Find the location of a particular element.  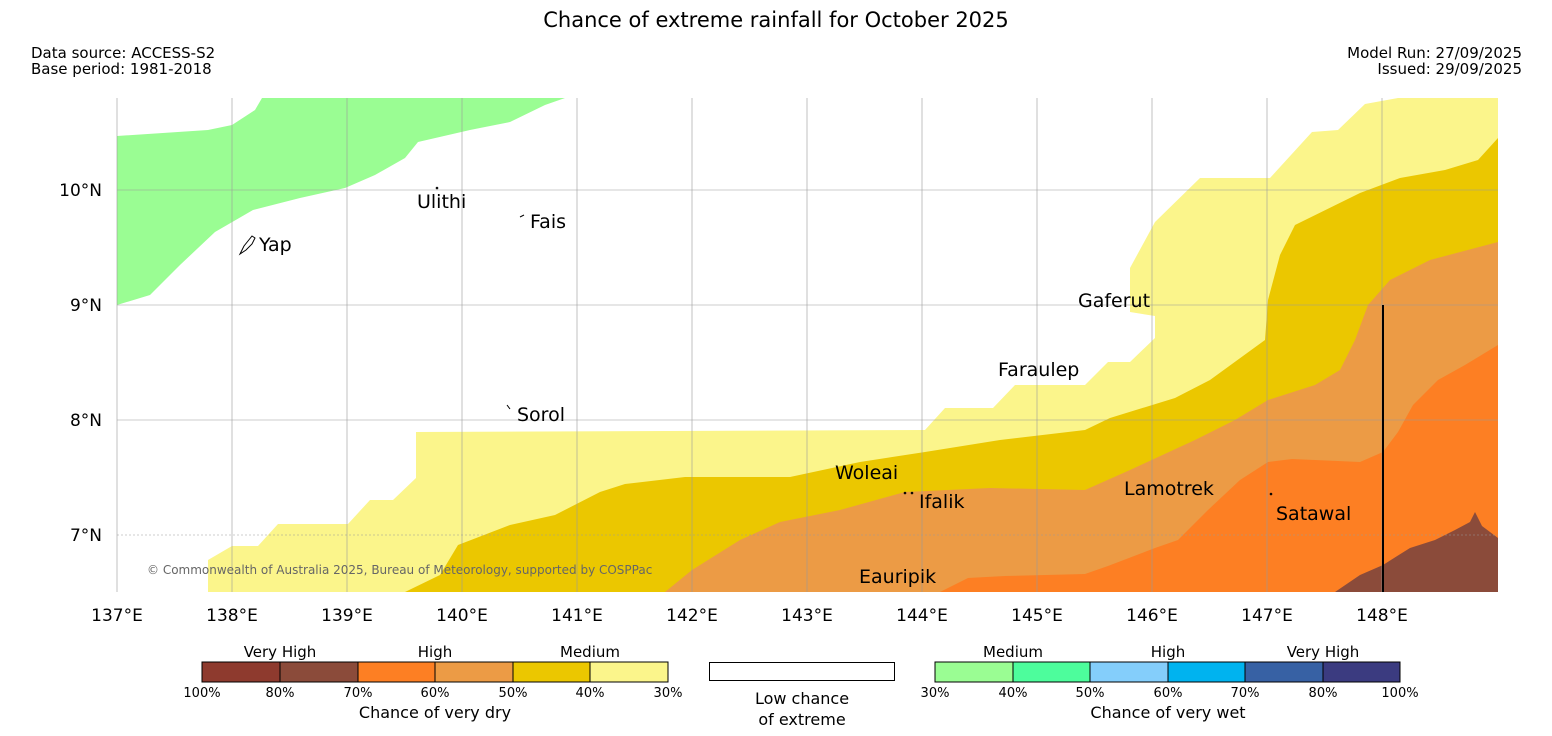

dry-percent-label: 100% is located at coordinates (201, 693).